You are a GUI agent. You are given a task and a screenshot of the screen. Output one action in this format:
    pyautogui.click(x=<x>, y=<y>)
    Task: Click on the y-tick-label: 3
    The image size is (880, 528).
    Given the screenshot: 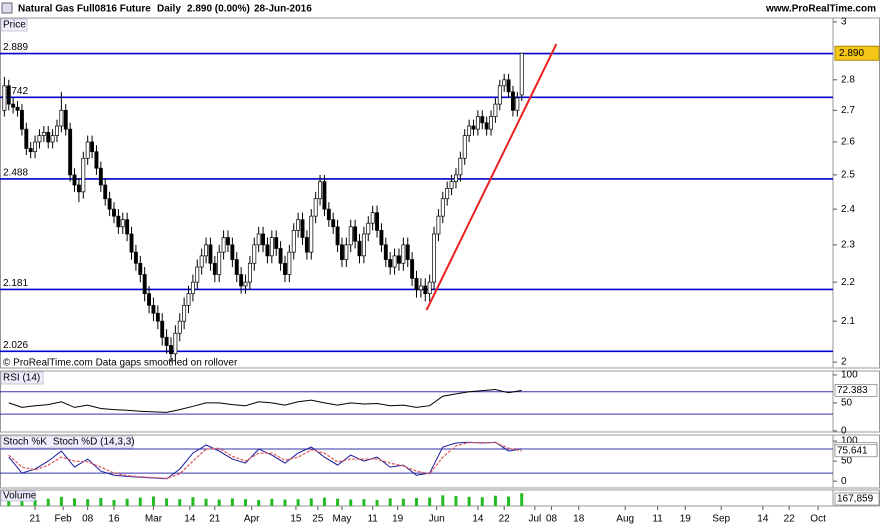 What is the action you would take?
    pyautogui.click(x=844, y=22)
    